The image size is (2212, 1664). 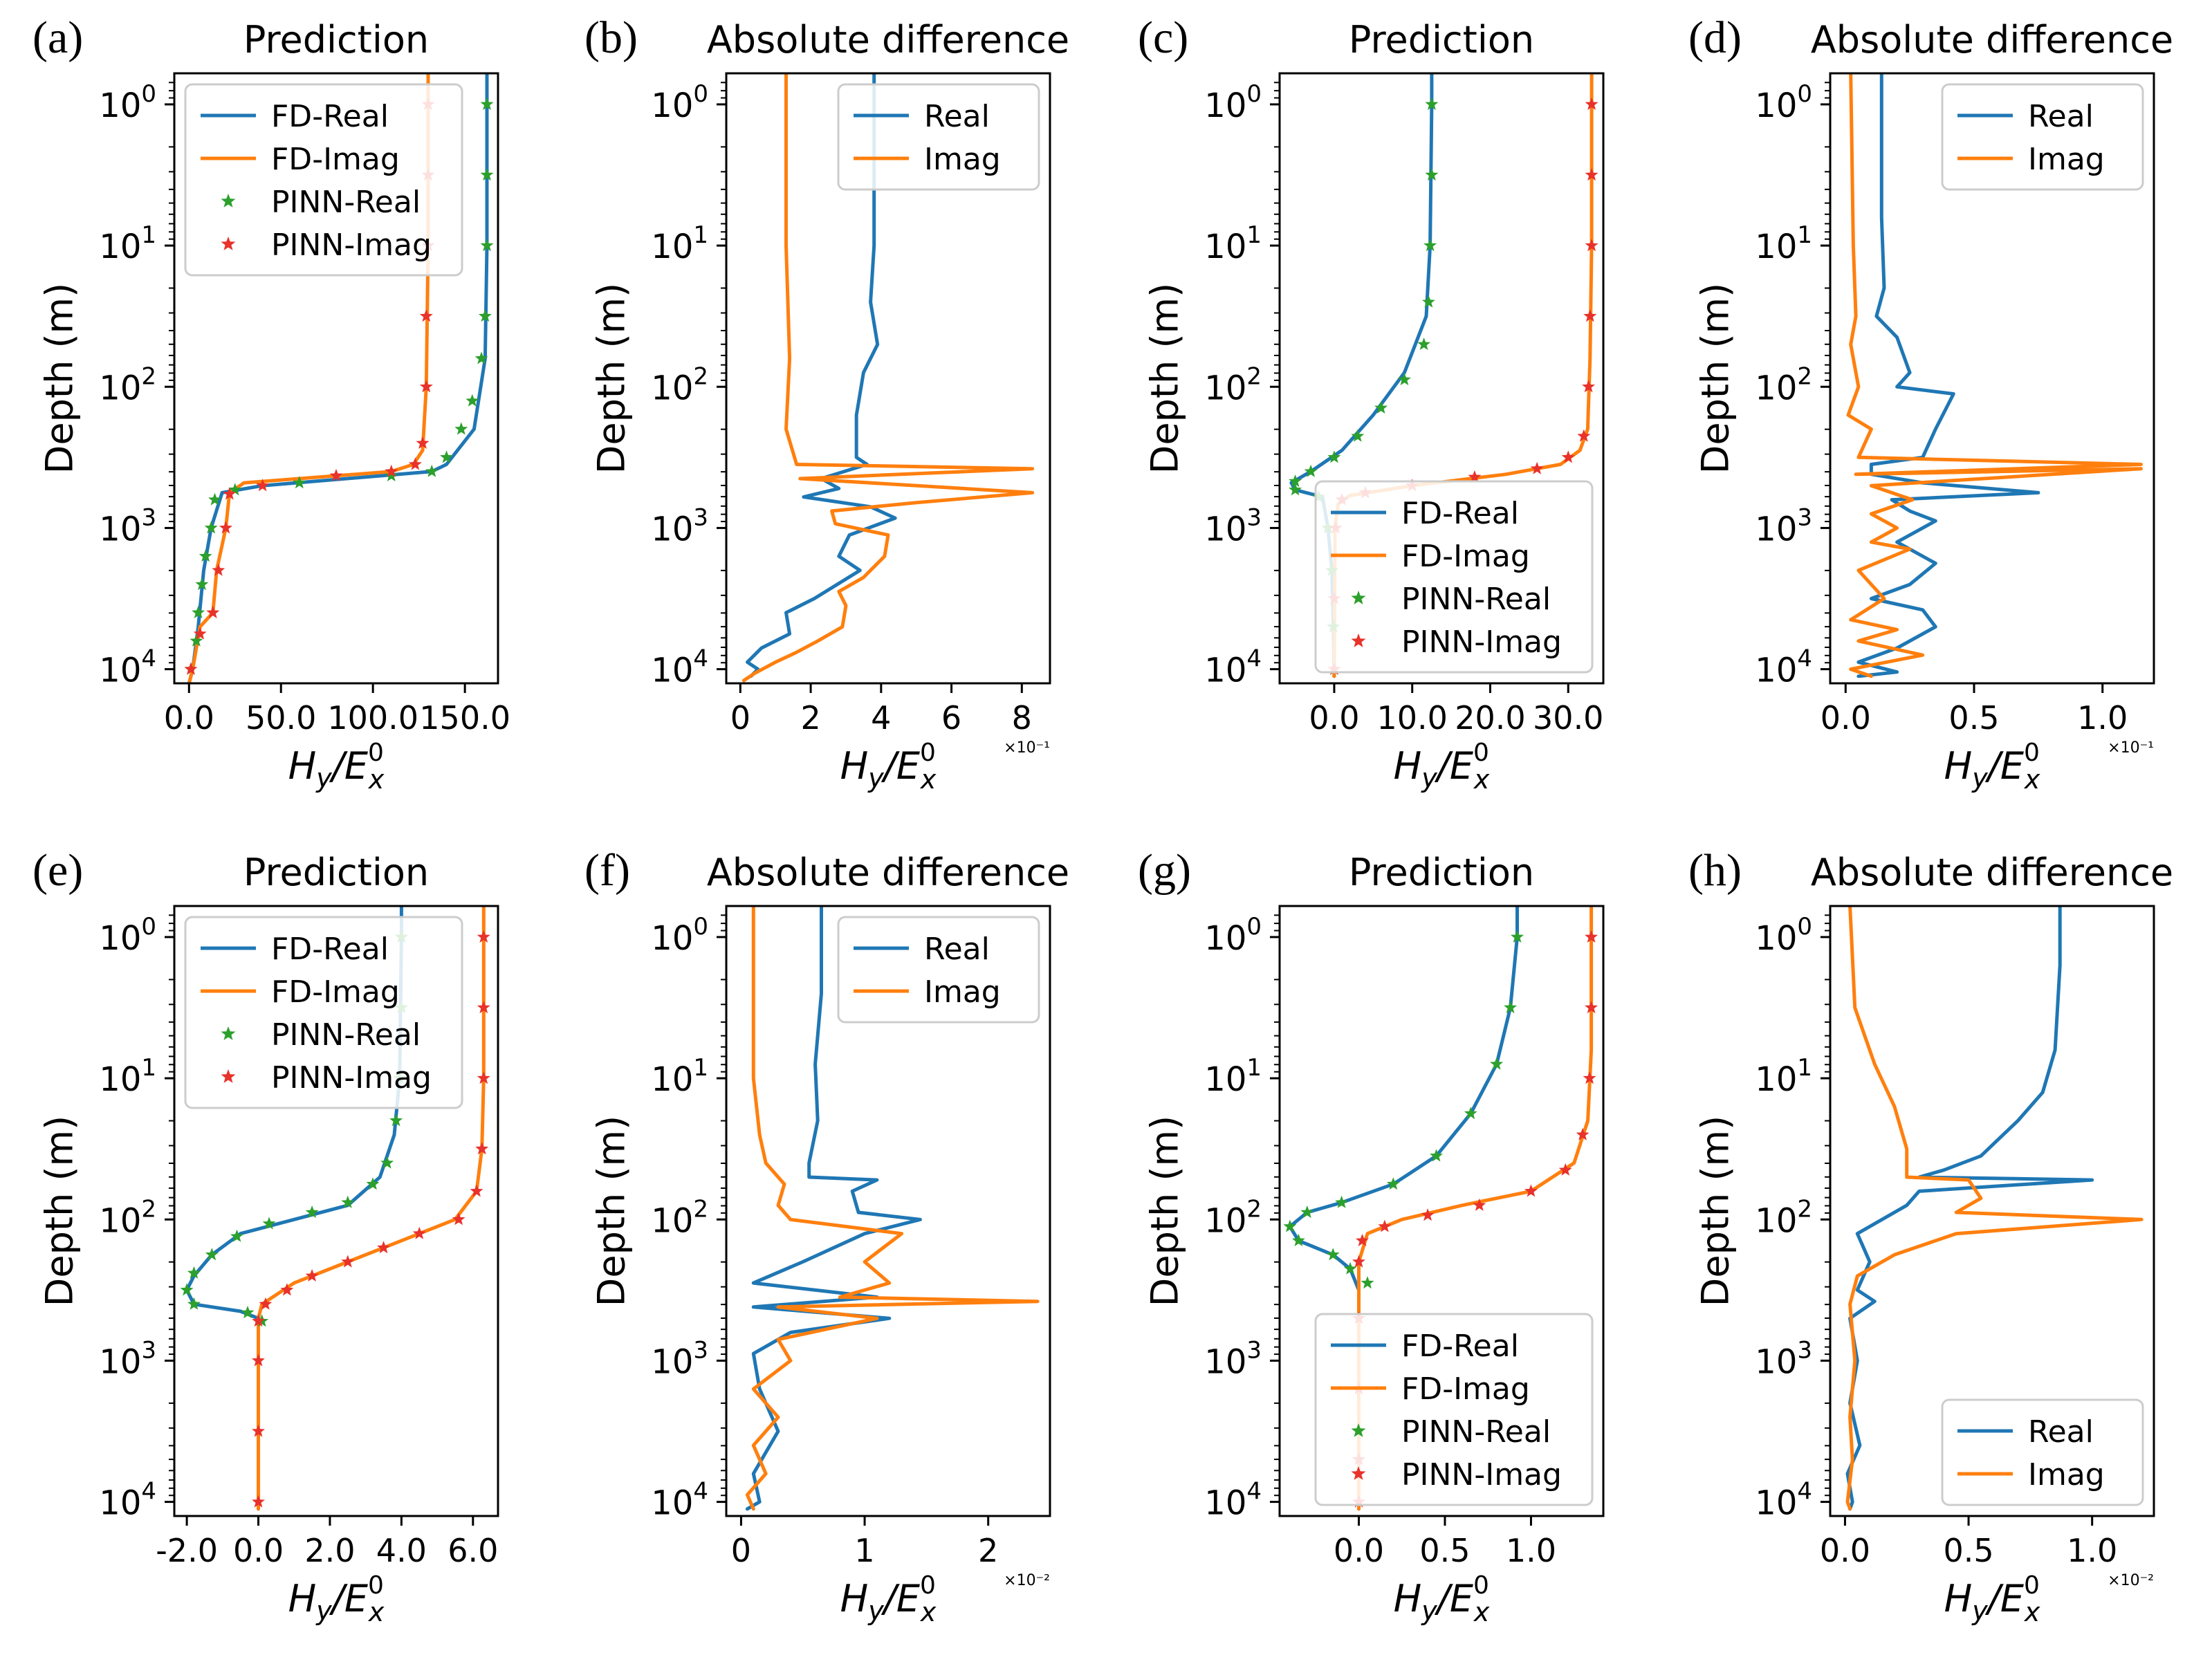 I want to click on legend-entry-label: Real, so click(x=2061, y=116).